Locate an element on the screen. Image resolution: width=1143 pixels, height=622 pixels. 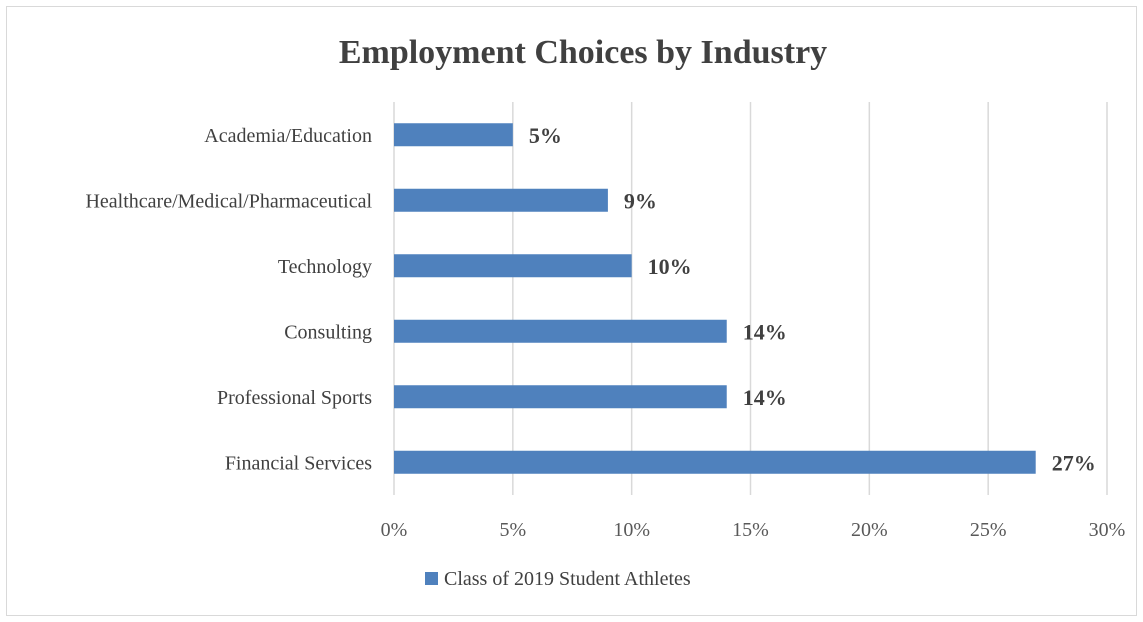
x-tick-label: 25% is located at coordinates (988, 530).